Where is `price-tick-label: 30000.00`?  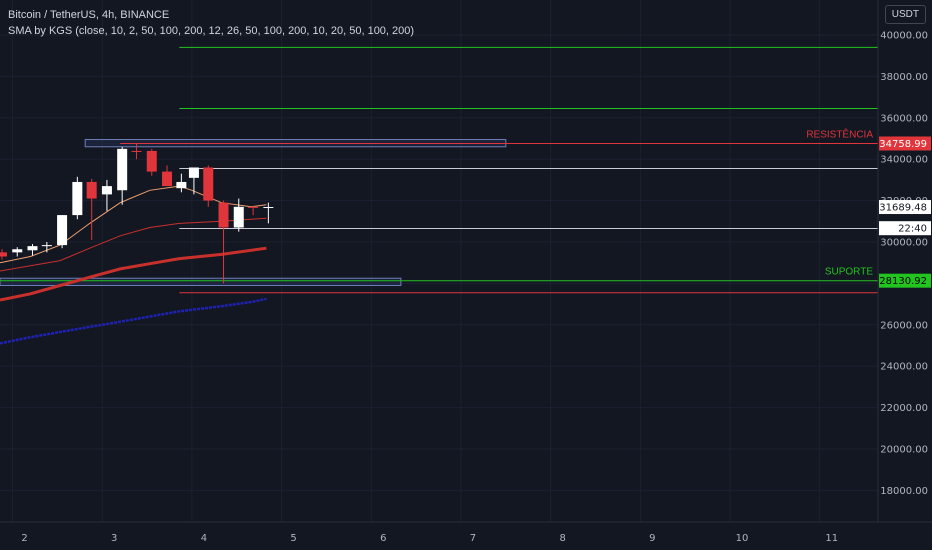
price-tick-label: 30000.00 is located at coordinates (904, 243).